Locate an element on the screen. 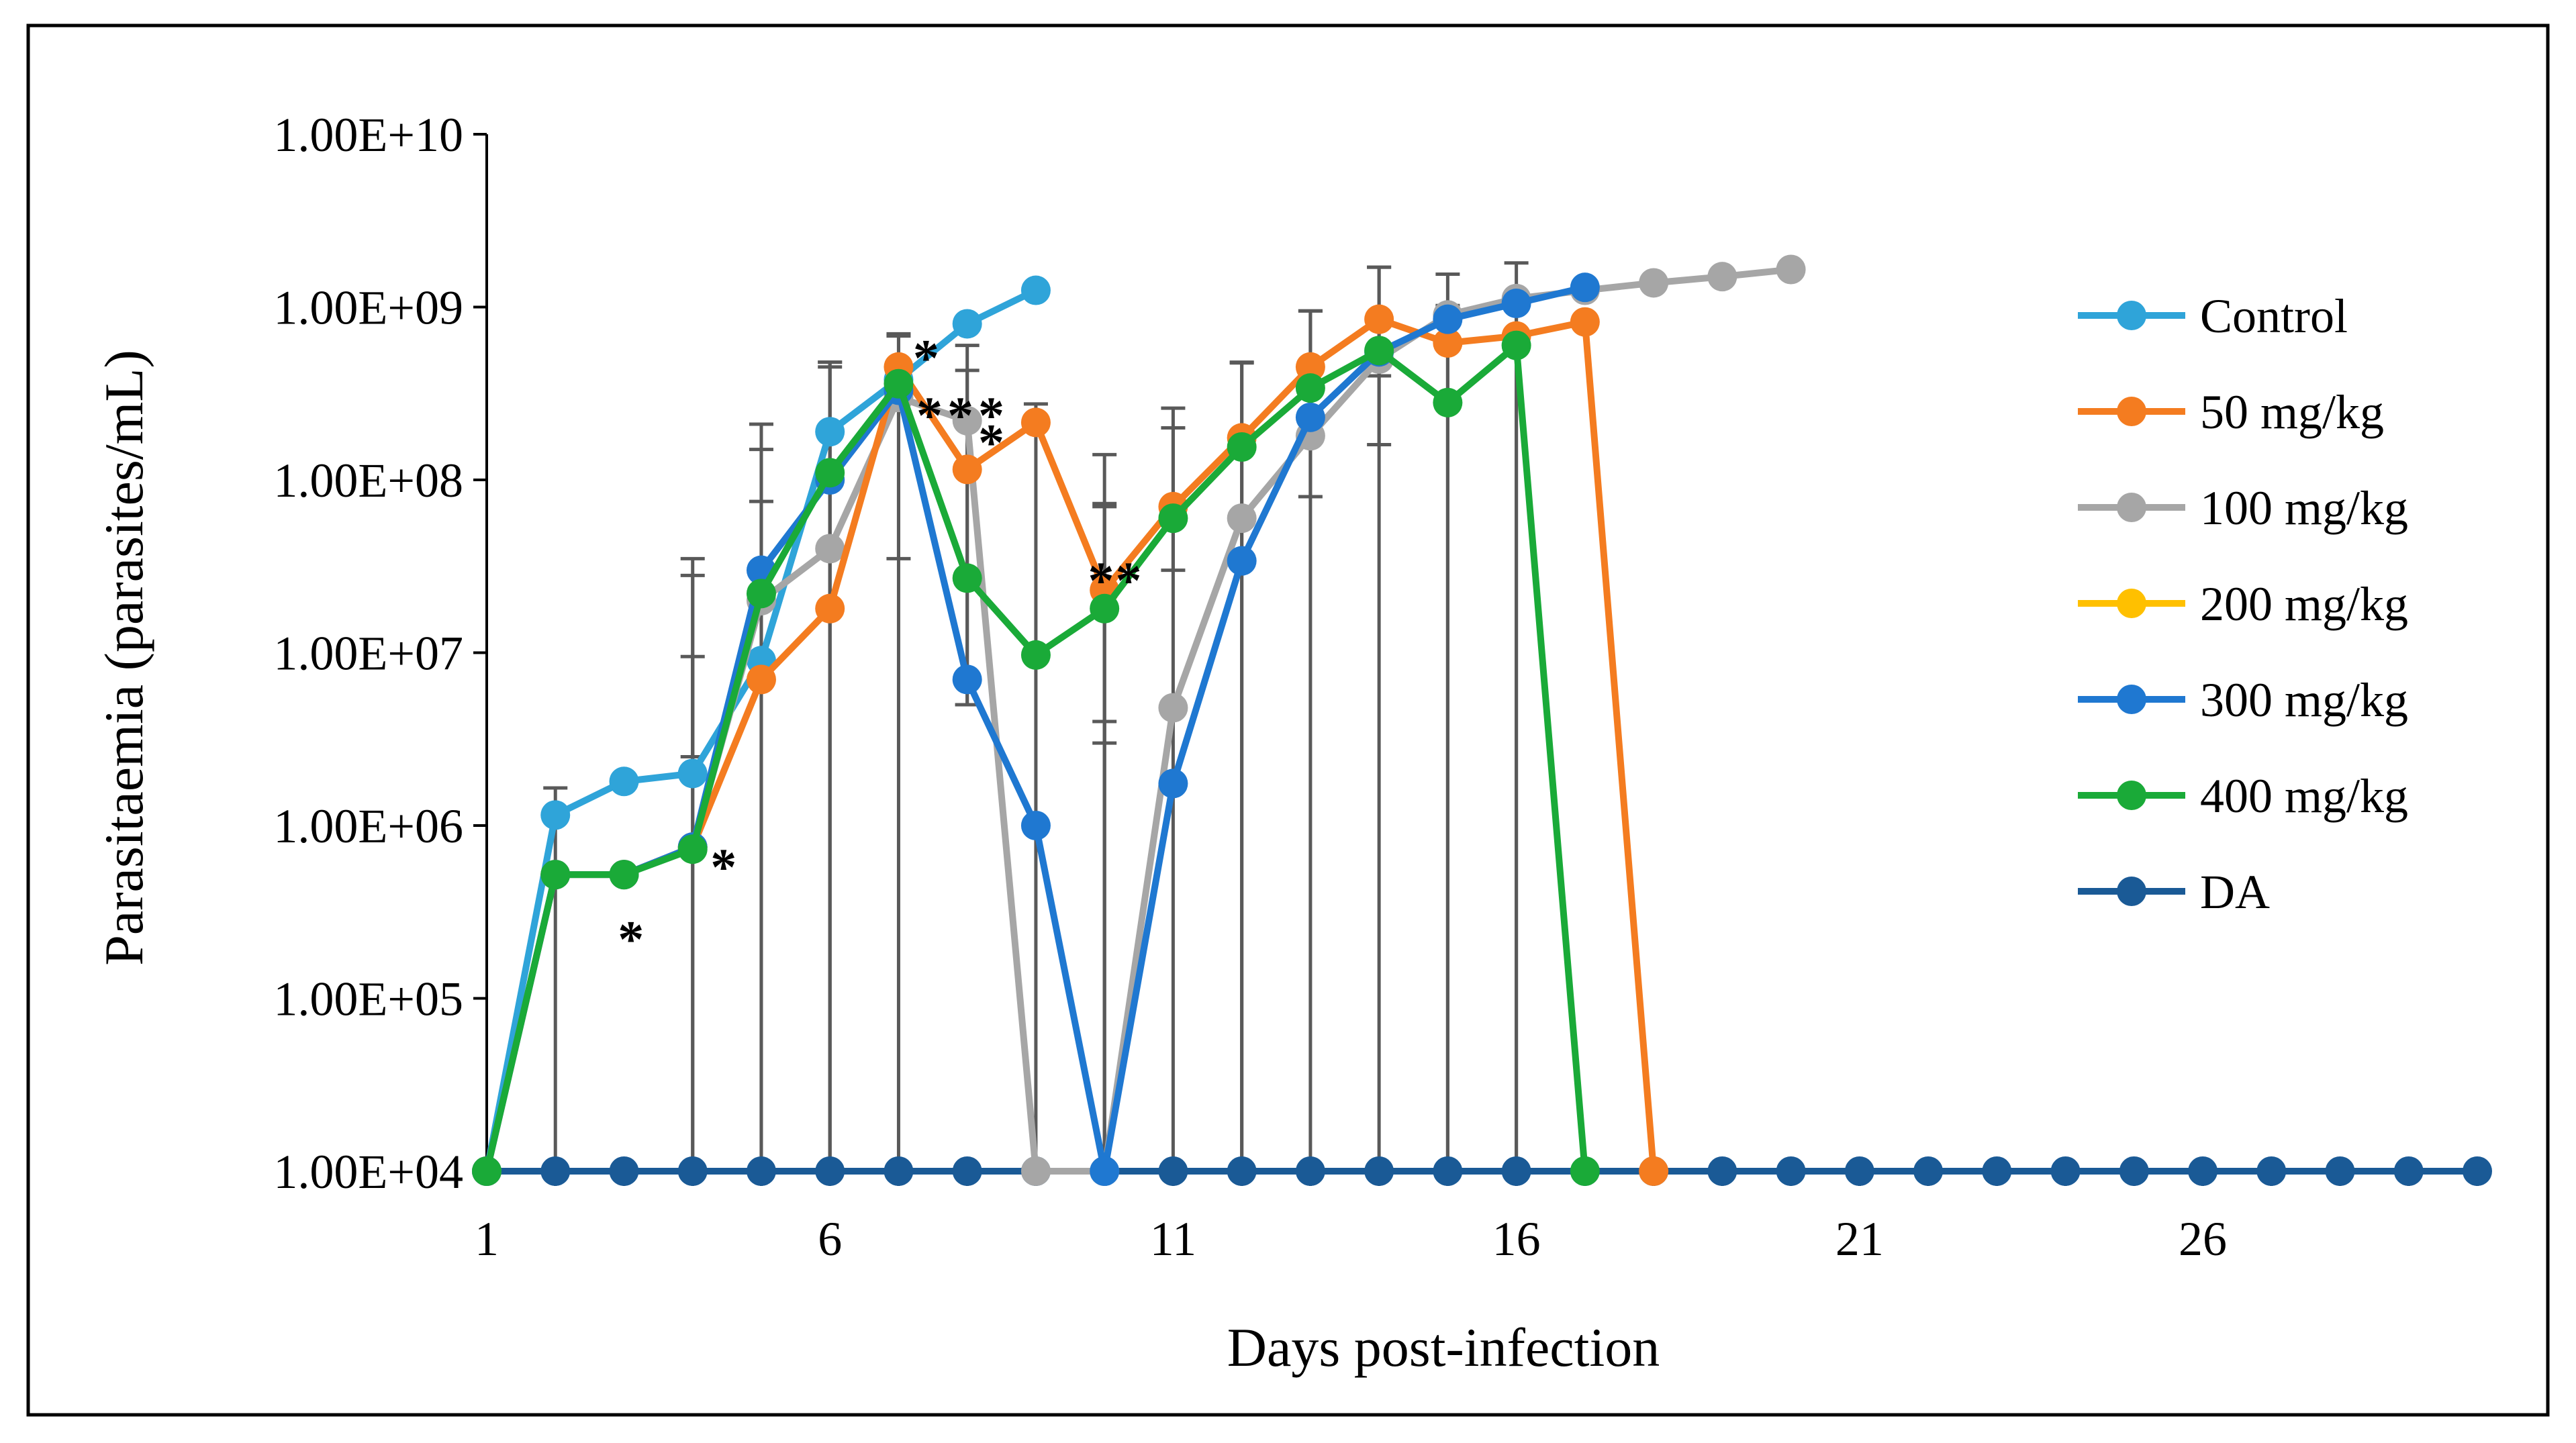 Image resolution: width=2576 pixels, height=1443 pixels. legend-item: 50 mg/kg is located at coordinates (2231, 412).